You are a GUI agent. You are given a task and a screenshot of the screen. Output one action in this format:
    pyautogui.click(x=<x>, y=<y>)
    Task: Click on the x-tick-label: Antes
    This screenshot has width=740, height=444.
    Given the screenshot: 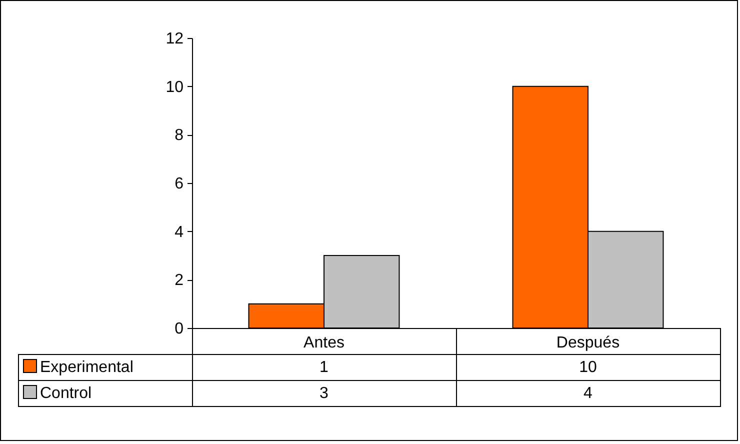 What is the action you would take?
    pyautogui.click(x=324, y=343)
    